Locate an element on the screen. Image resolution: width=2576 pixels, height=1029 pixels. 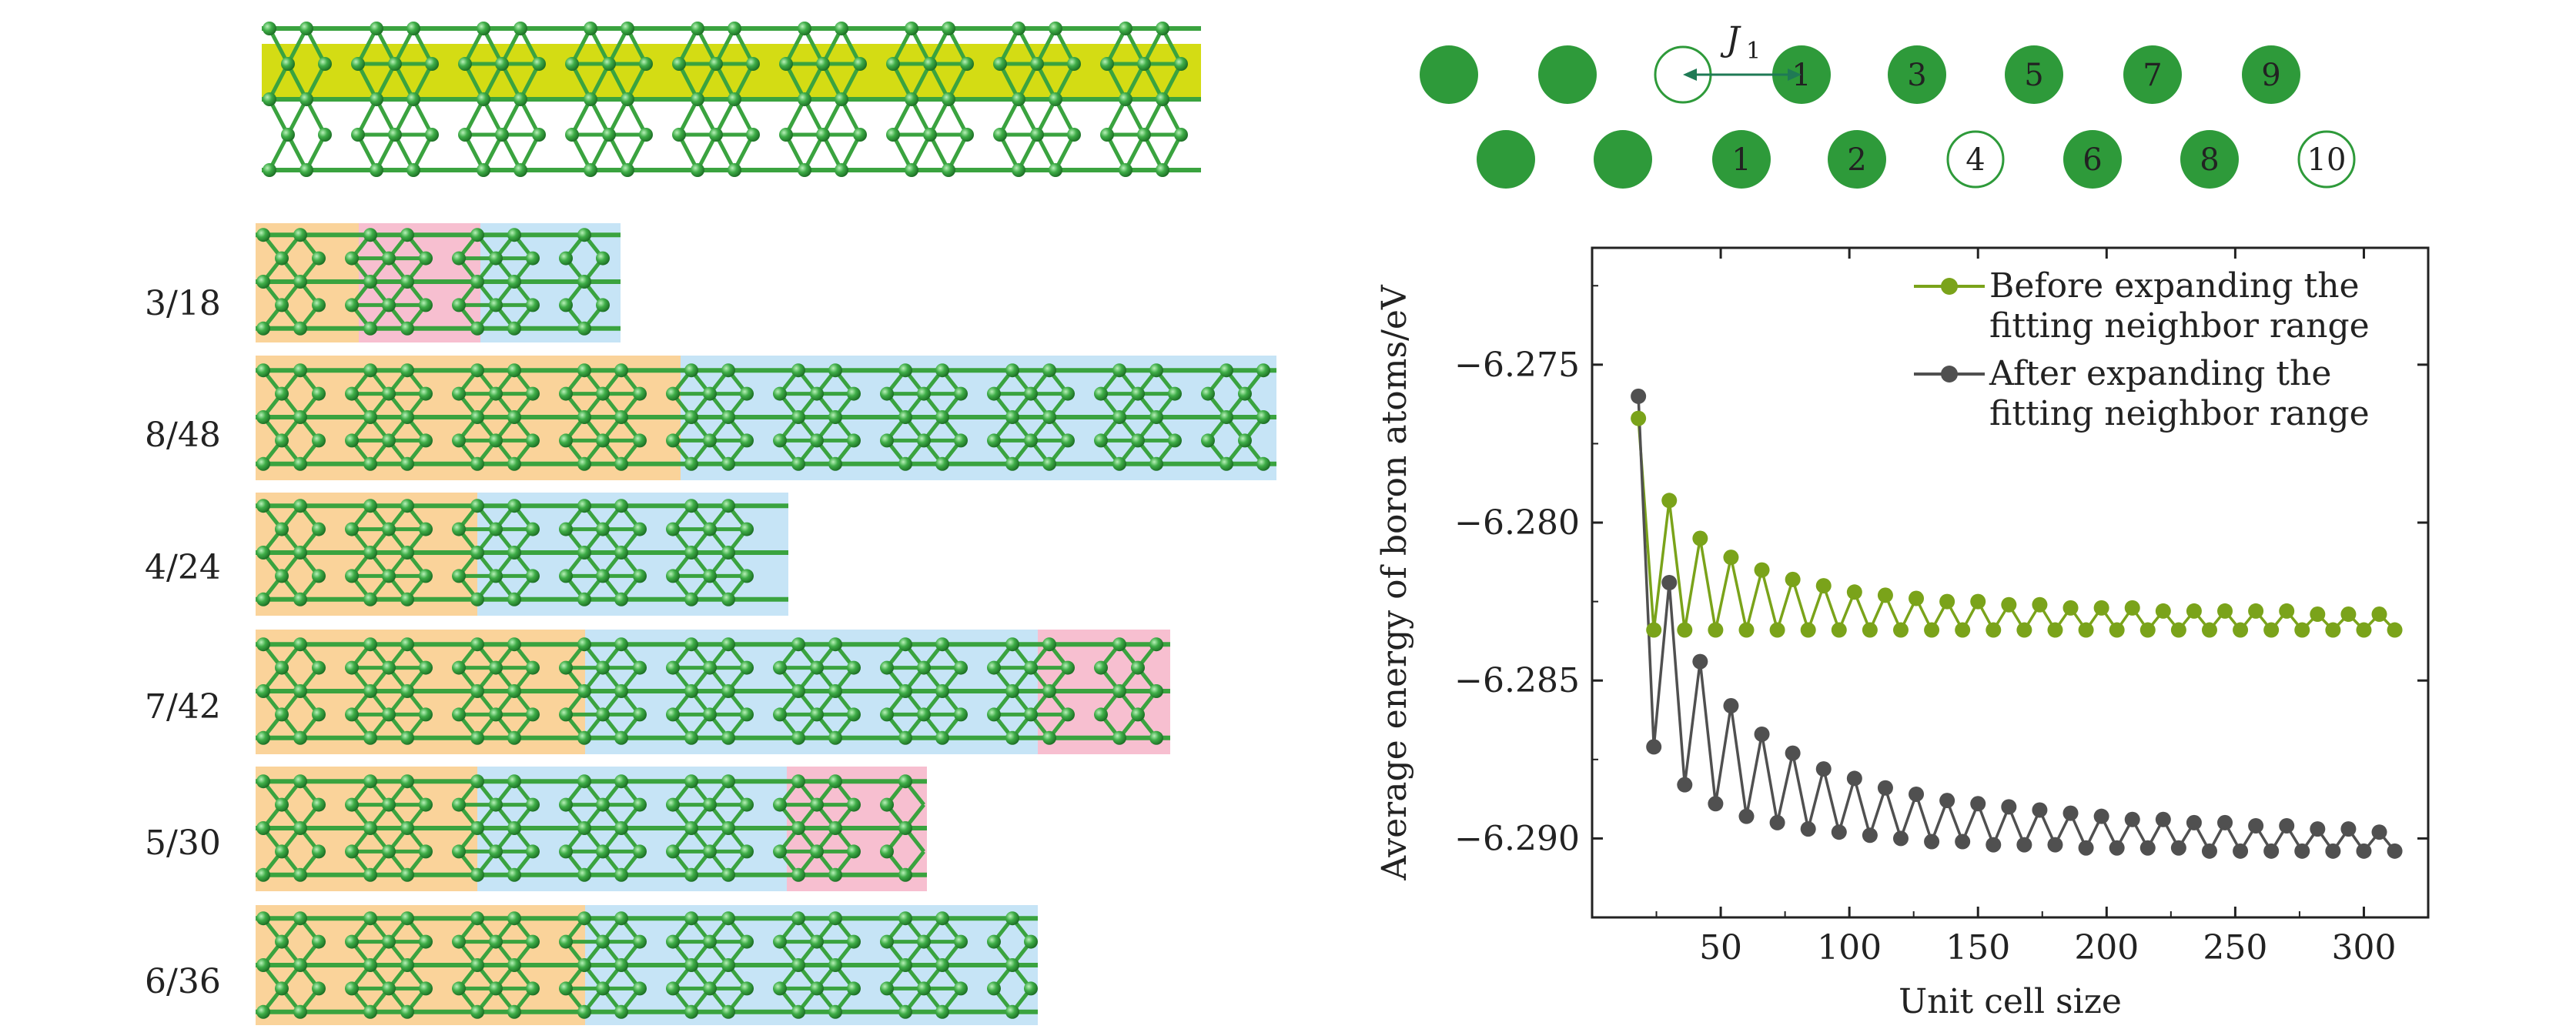
legend-label-after-line1: After expanding the is located at coordinates (2160, 373).